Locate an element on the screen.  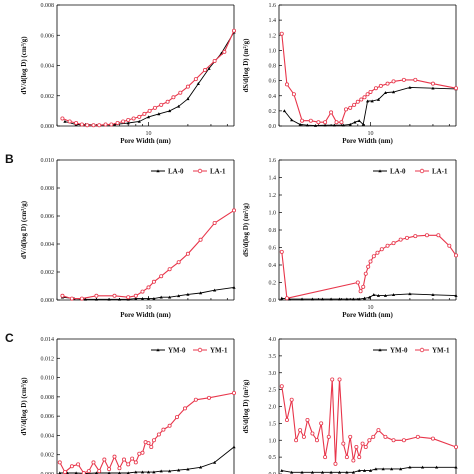
panel-label: B is located at coordinates (9, 159).